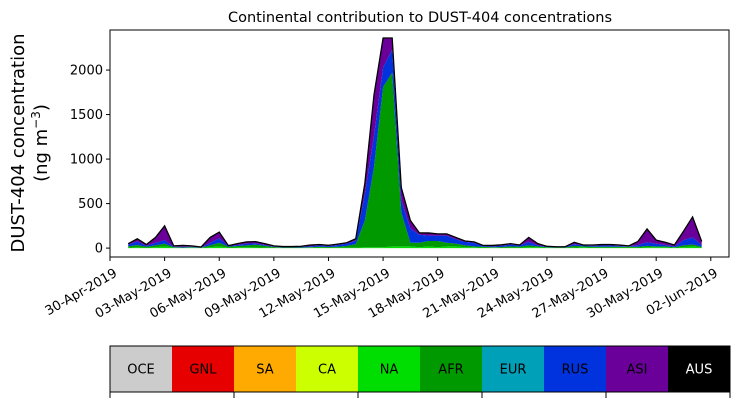  I want to click on y-tick-label: 1500, so click(86, 115).